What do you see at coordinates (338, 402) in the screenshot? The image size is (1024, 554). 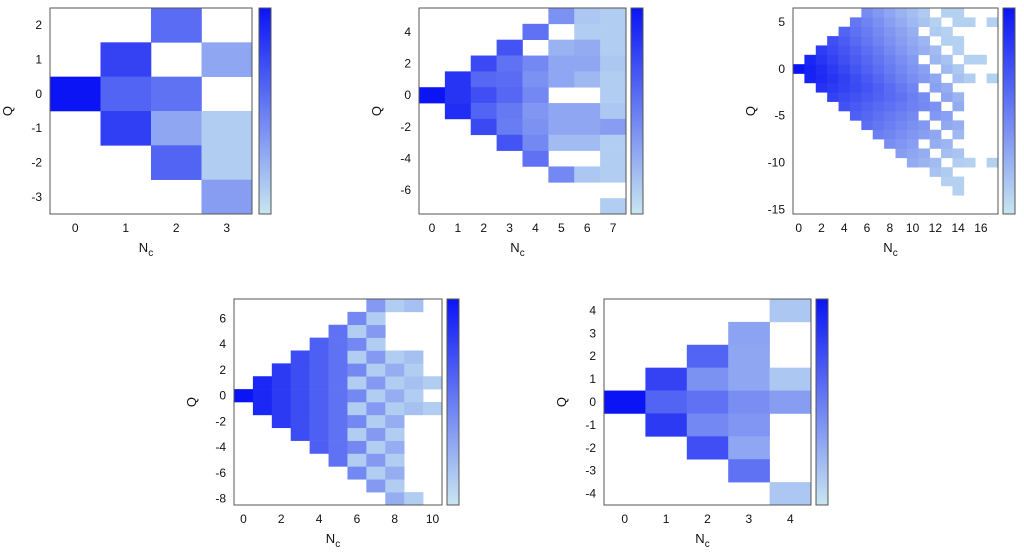 I see `plot-frame` at bounding box center [338, 402].